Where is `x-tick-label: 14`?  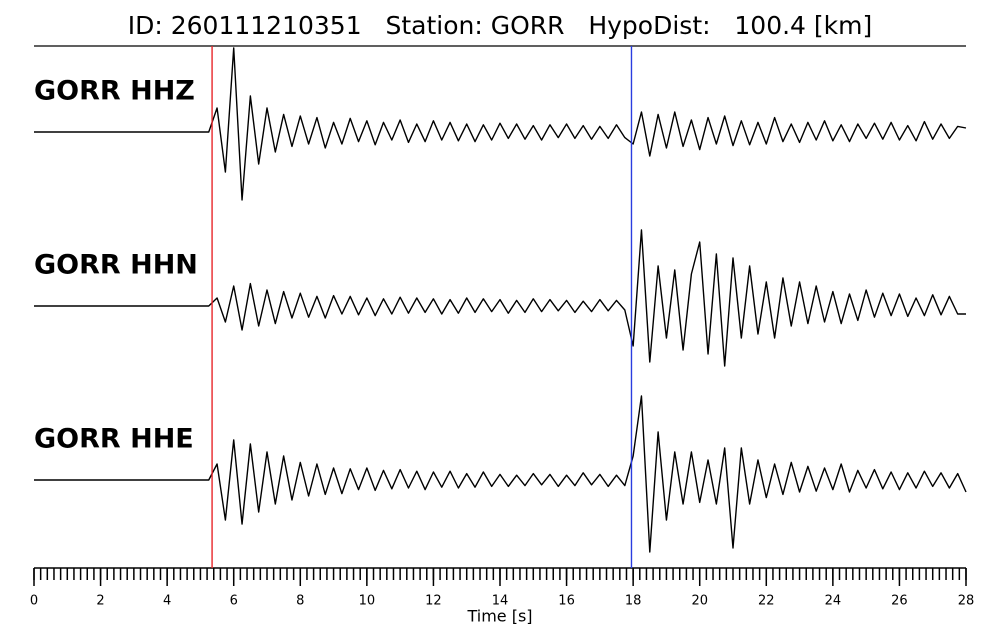
x-tick-label: 14 is located at coordinates (500, 601).